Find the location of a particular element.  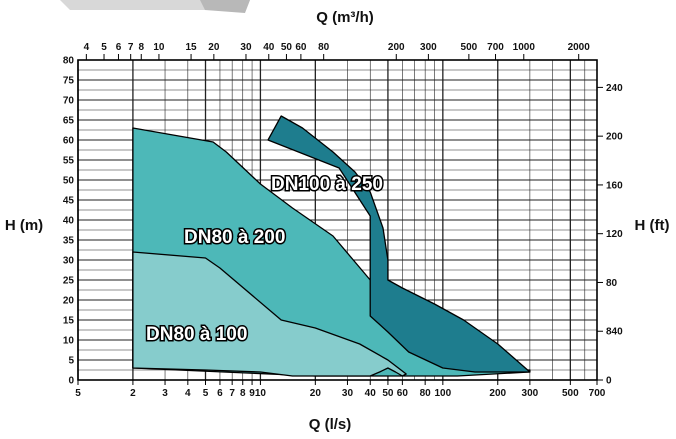

right-tick-label: 120 is located at coordinates (614, 234).